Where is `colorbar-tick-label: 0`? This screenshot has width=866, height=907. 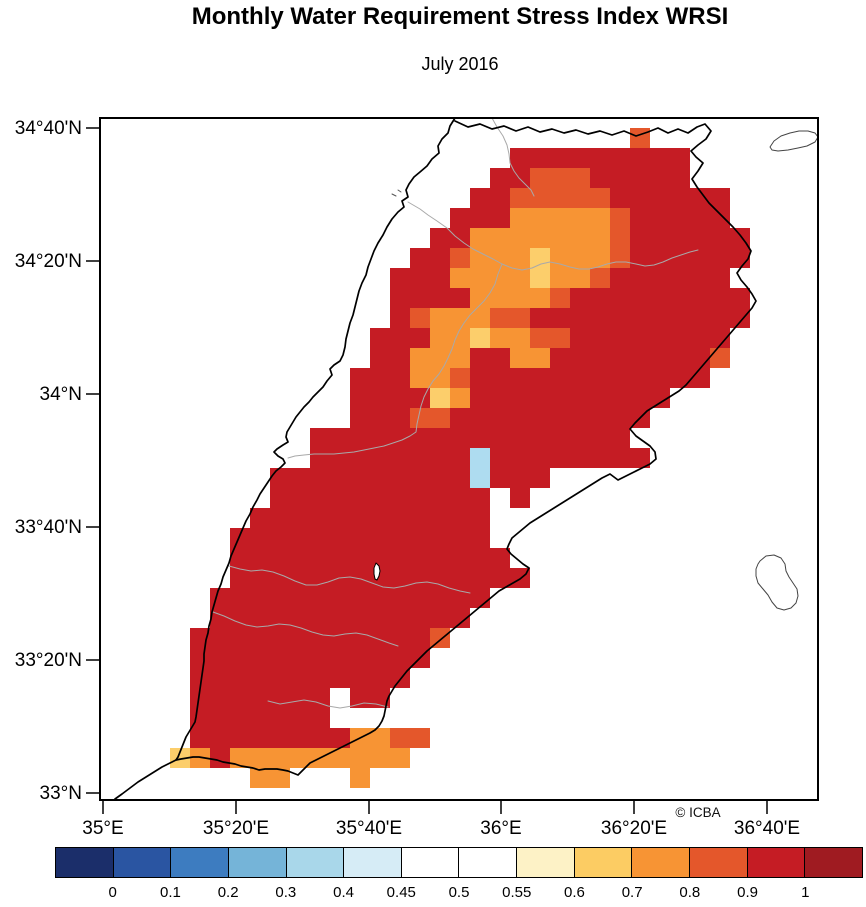
colorbar-tick-label: 0 is located at coordinates (112, 892).